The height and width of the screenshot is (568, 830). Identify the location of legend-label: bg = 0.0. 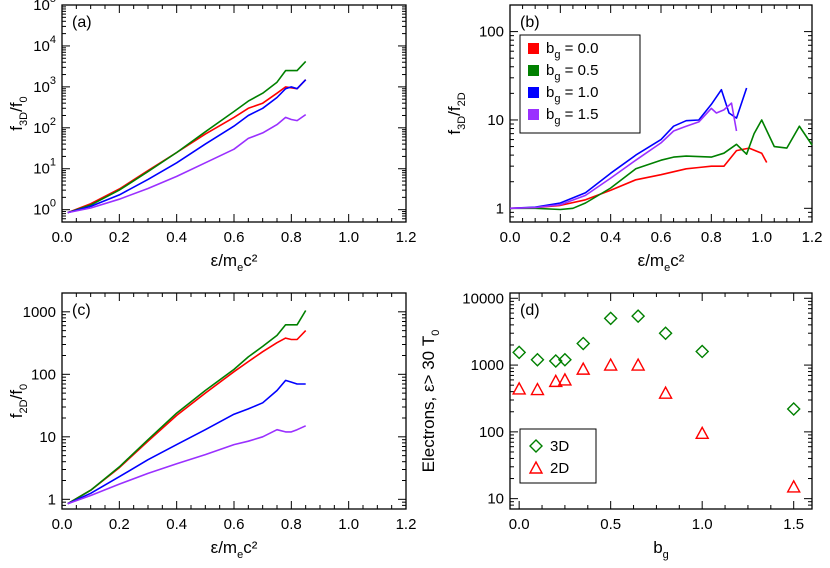
(572, 50).